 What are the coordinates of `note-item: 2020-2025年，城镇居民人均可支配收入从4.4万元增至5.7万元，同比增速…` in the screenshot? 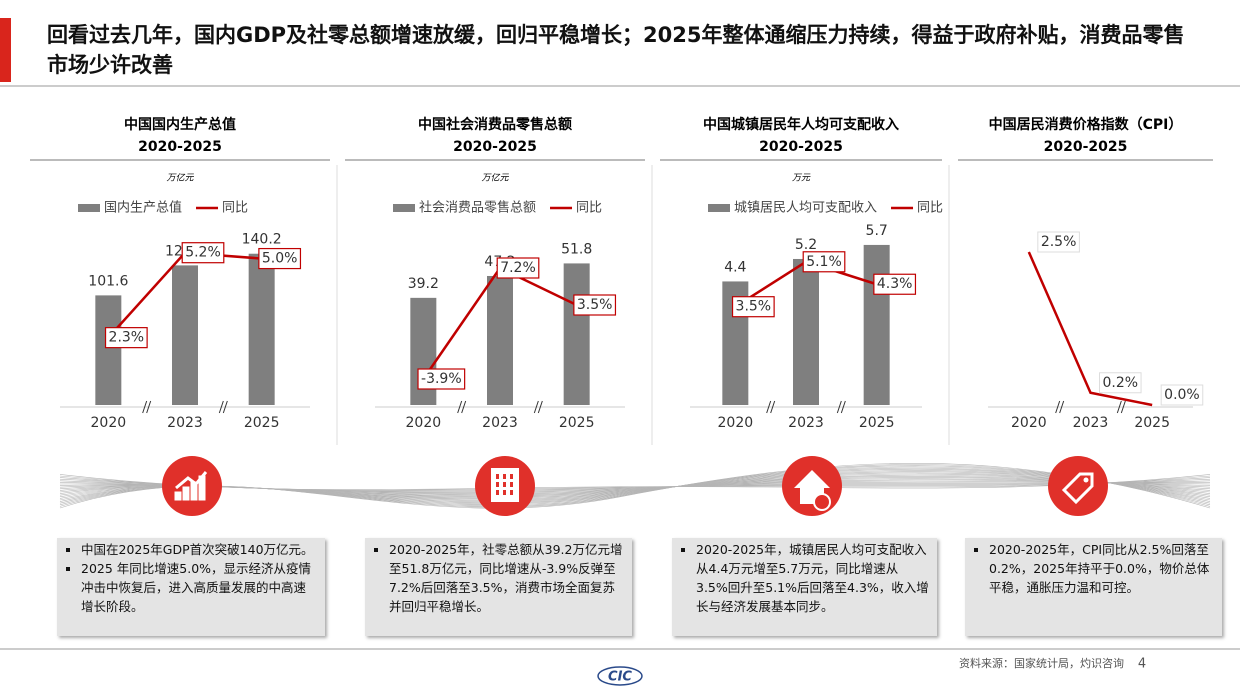 It's located at (812, 578).